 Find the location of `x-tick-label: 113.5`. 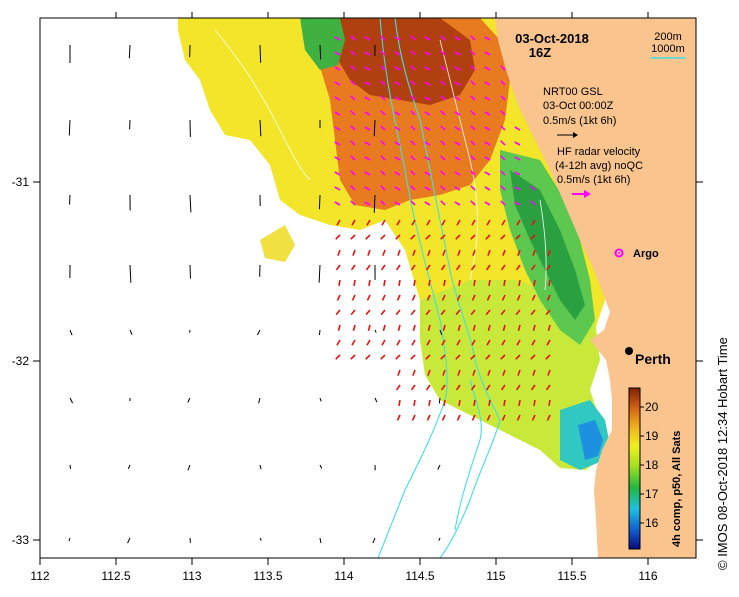

x-tick-label: 113.5 is located at coordinates (267, 576).